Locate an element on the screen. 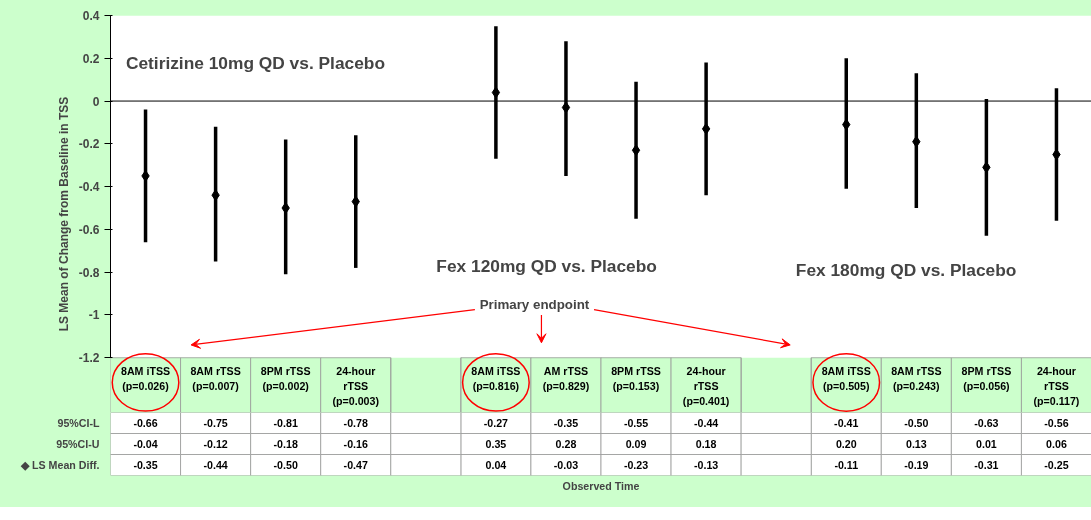 The height and width of the screenshot is (520, 1091). data-label: 0.28 is located at coordinates (566, 444).